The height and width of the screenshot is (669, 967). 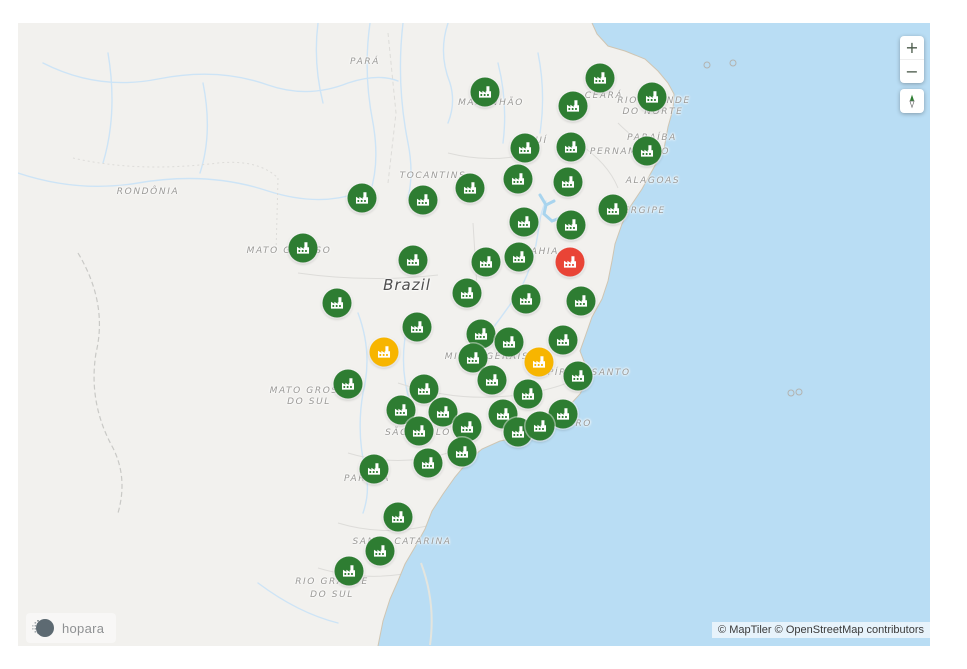 I want to click on state-label: SERGIPE, so click(x=641, y=211).